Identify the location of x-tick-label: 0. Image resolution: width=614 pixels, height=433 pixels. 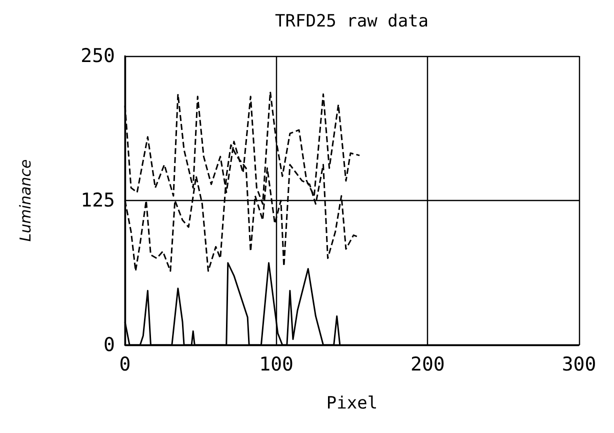
(125, 365).